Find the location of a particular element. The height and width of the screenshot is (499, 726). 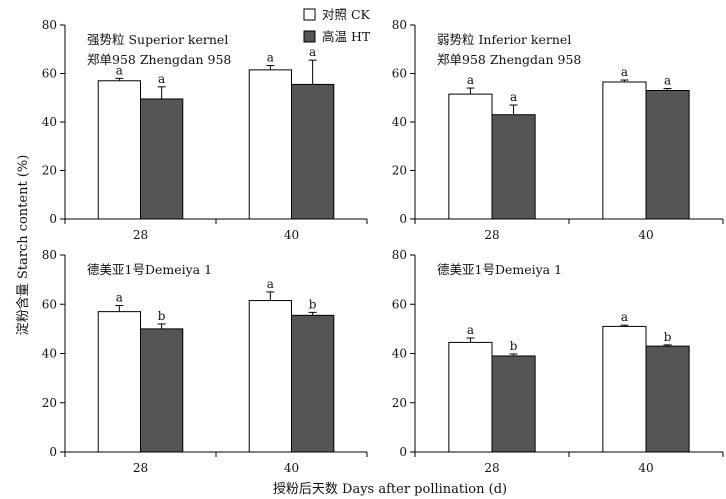

y-axis-label: 淀粉含量 Starch content (%) is located at coordinates (23, 245).